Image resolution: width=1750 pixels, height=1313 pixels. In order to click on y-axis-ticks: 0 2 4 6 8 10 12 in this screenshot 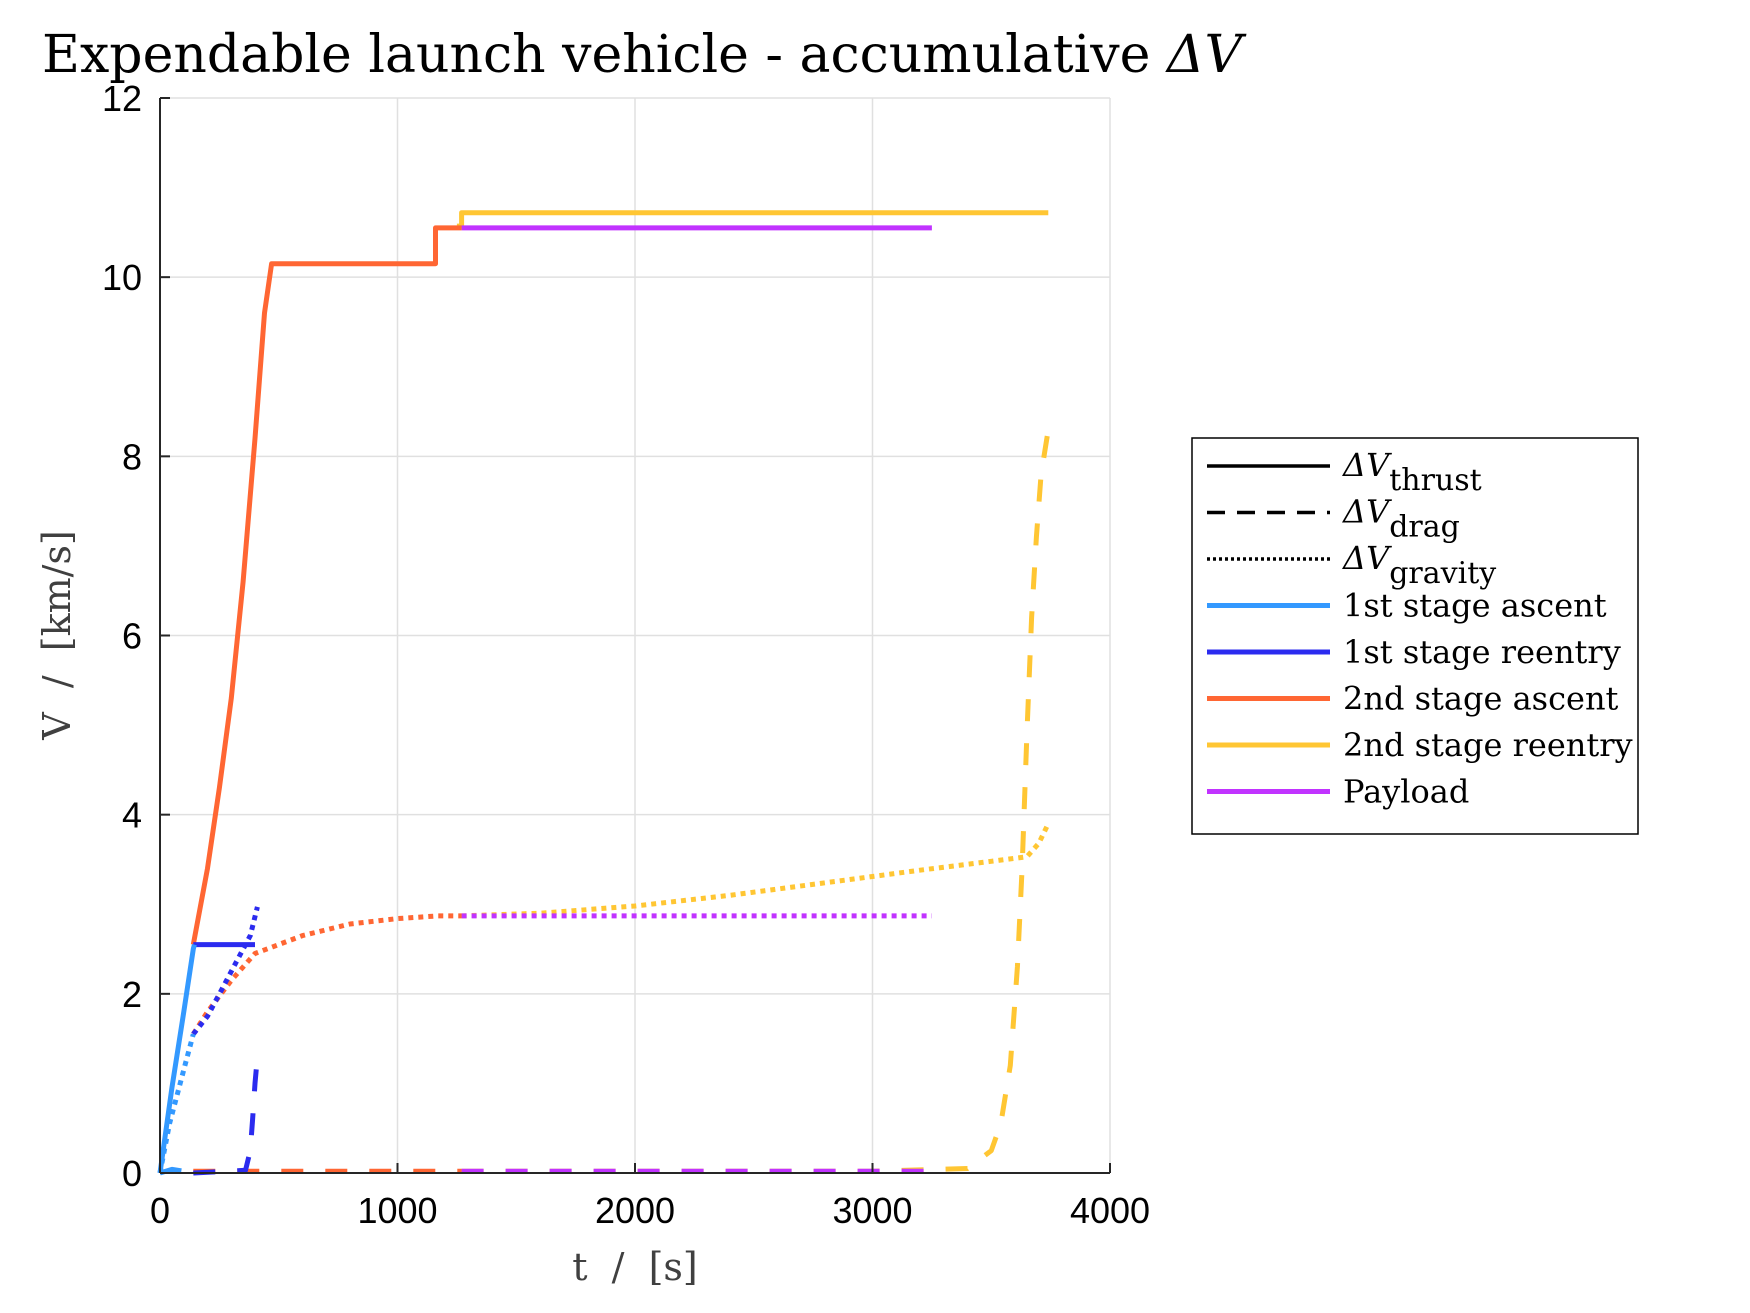, I will do `click(136, 636)`.